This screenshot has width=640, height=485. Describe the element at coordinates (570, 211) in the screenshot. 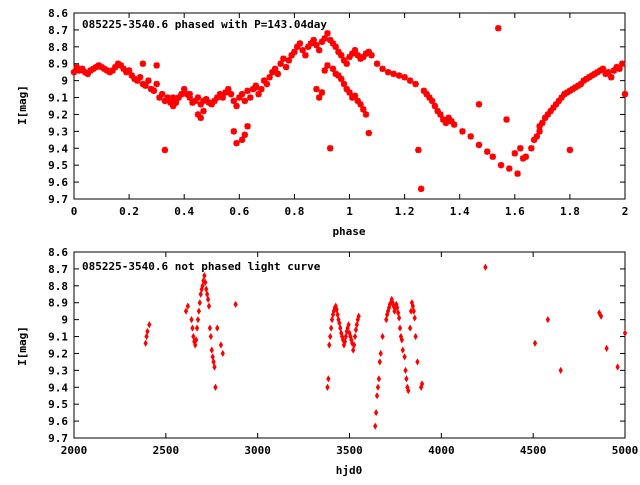

I see `x-tick-label: 1.8` at that location.